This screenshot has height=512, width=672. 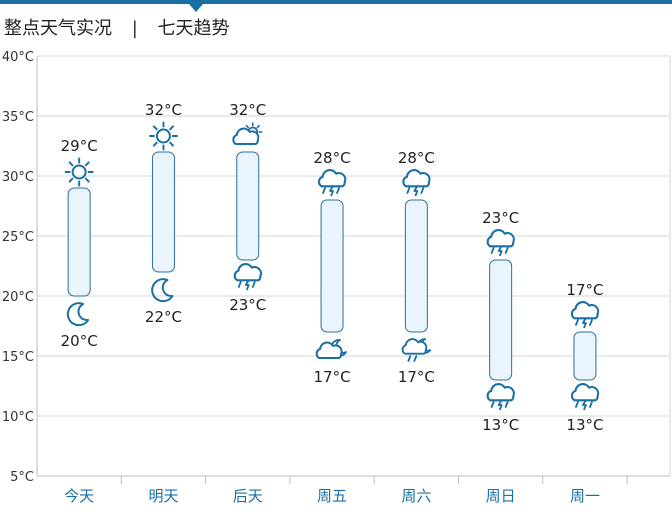 I want to click on y-tick-label: 15°C, so click(x=18, y=357).